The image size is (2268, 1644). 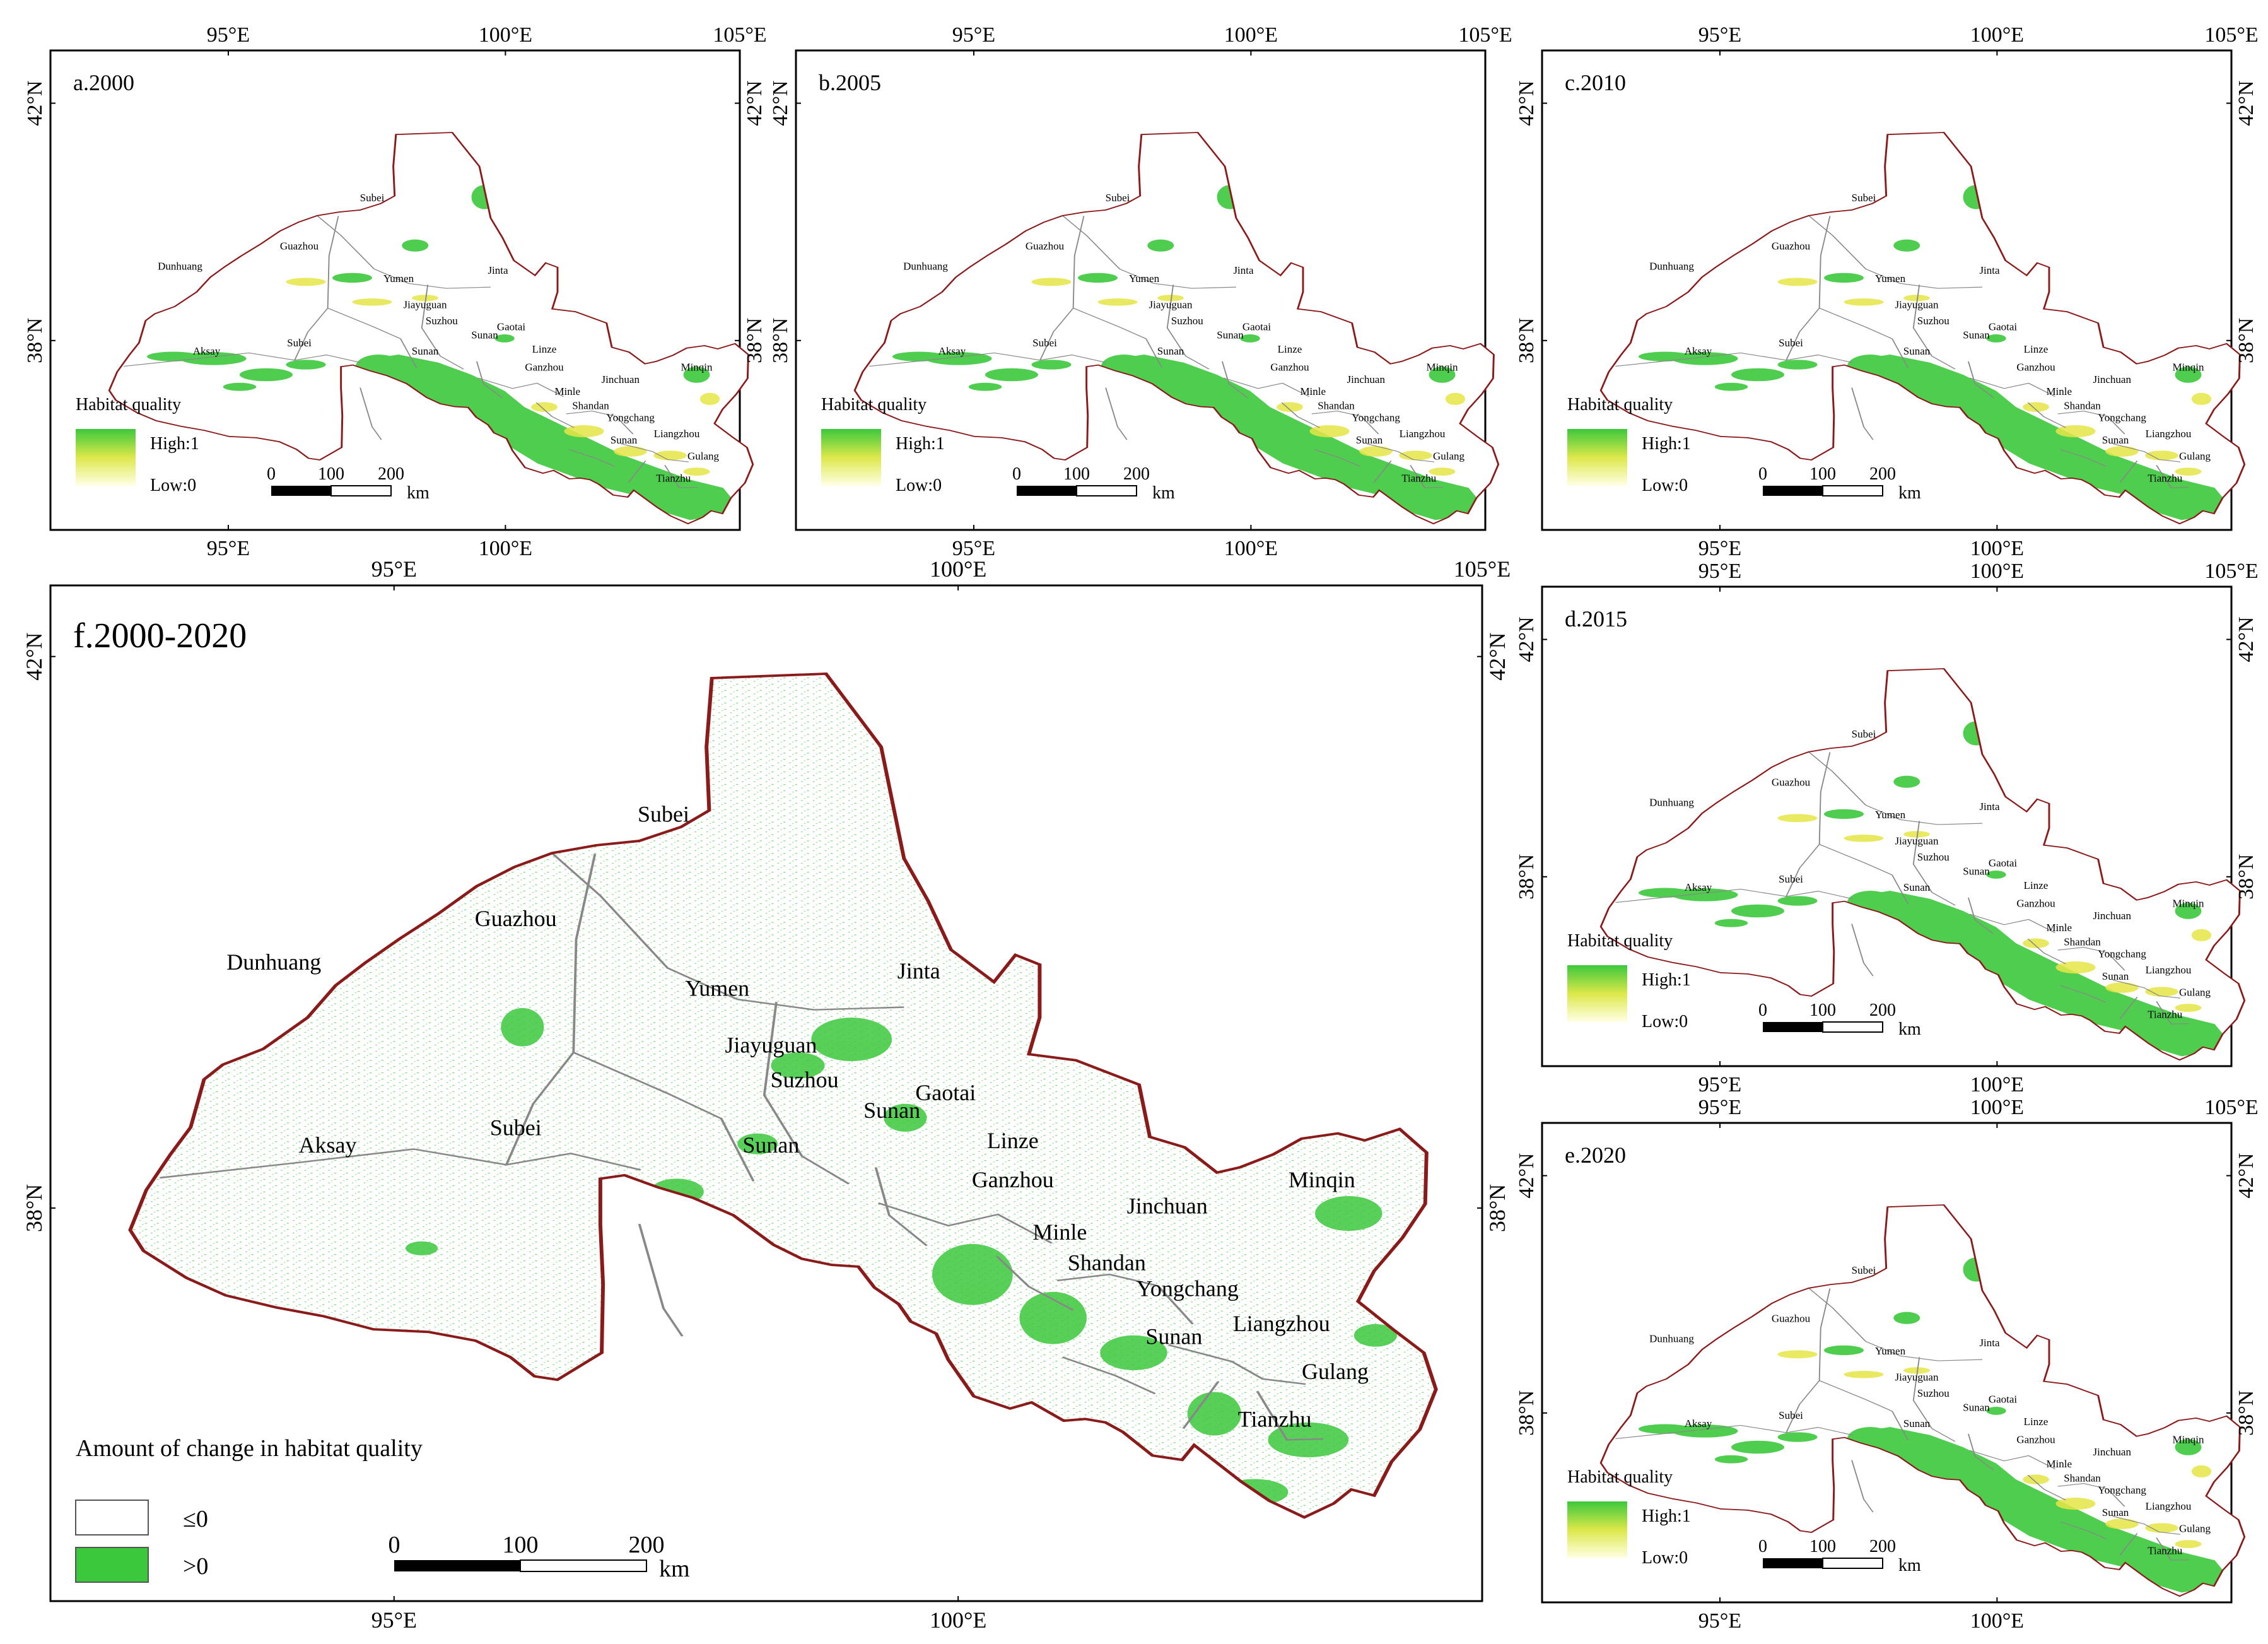 I want to click on legend-low-label: Low:0, so click(x=1665, y=485).